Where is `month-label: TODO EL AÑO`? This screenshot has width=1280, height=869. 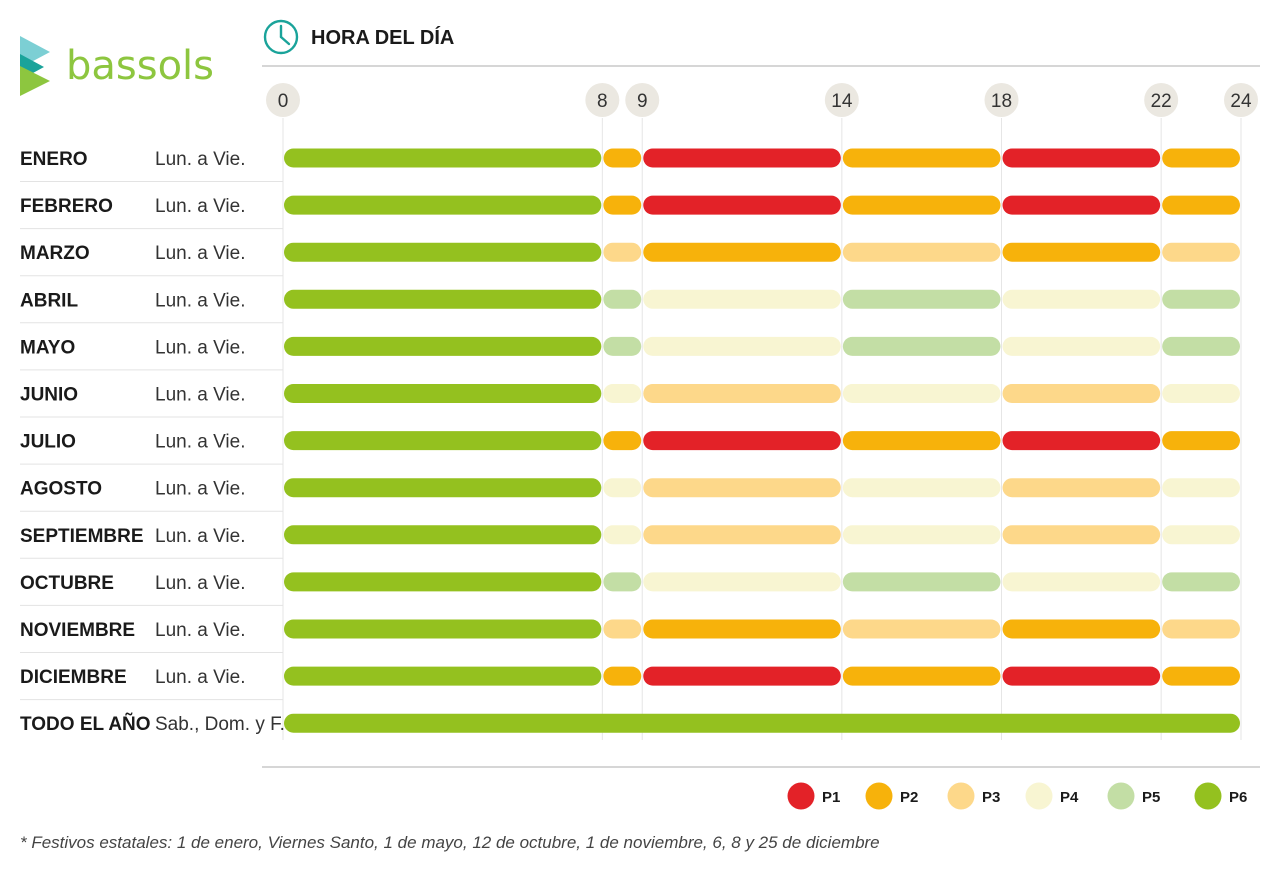 month-label: TODO EL AÑO is located at coordinates (85, 724).